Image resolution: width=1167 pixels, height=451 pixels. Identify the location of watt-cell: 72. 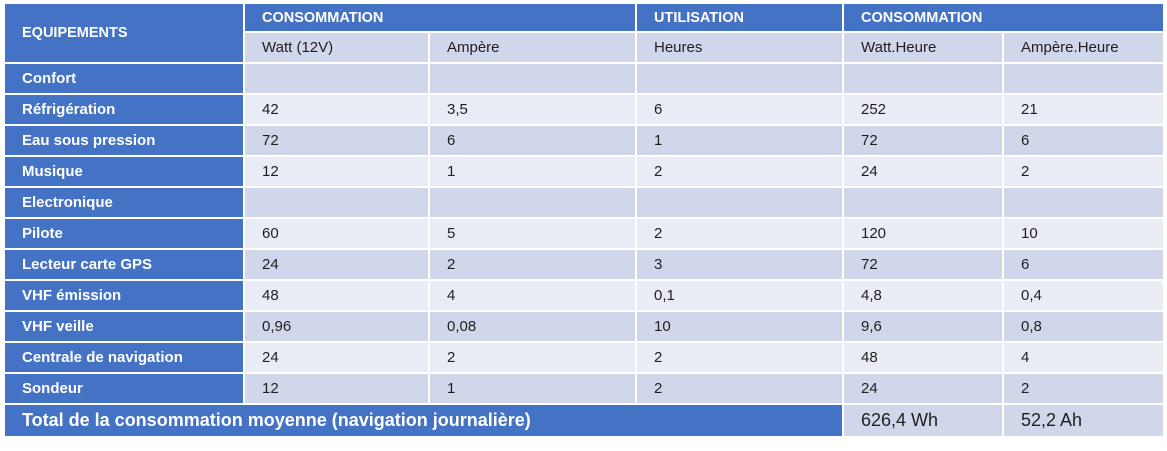
(336, 140).